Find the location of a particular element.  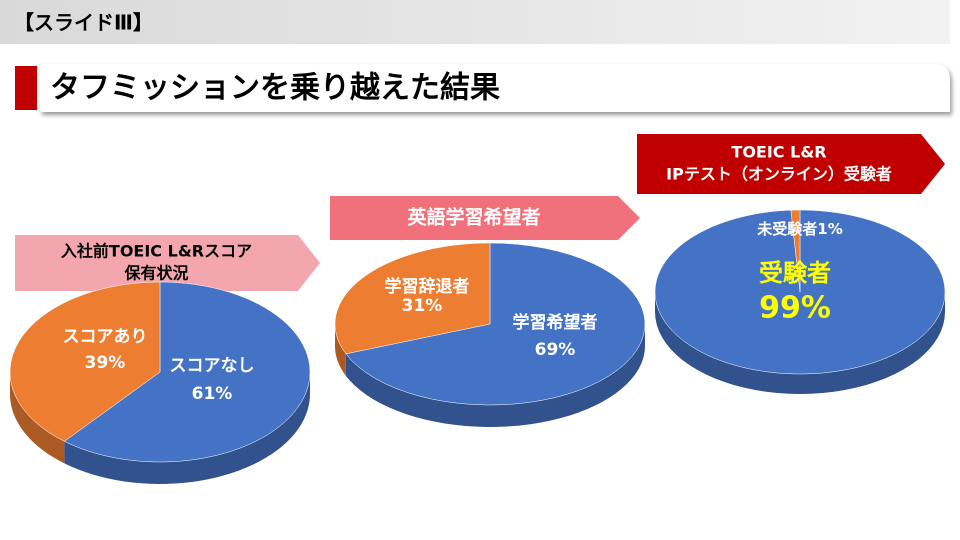

slice-label: スコアあり is located at coordinates (105, 337).